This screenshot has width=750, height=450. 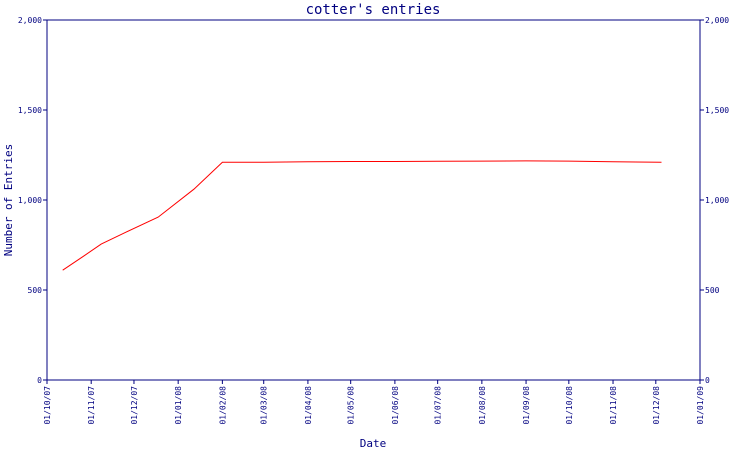 I want to click on x-tick-label: 01/10/07, so click(x=47, y=405).